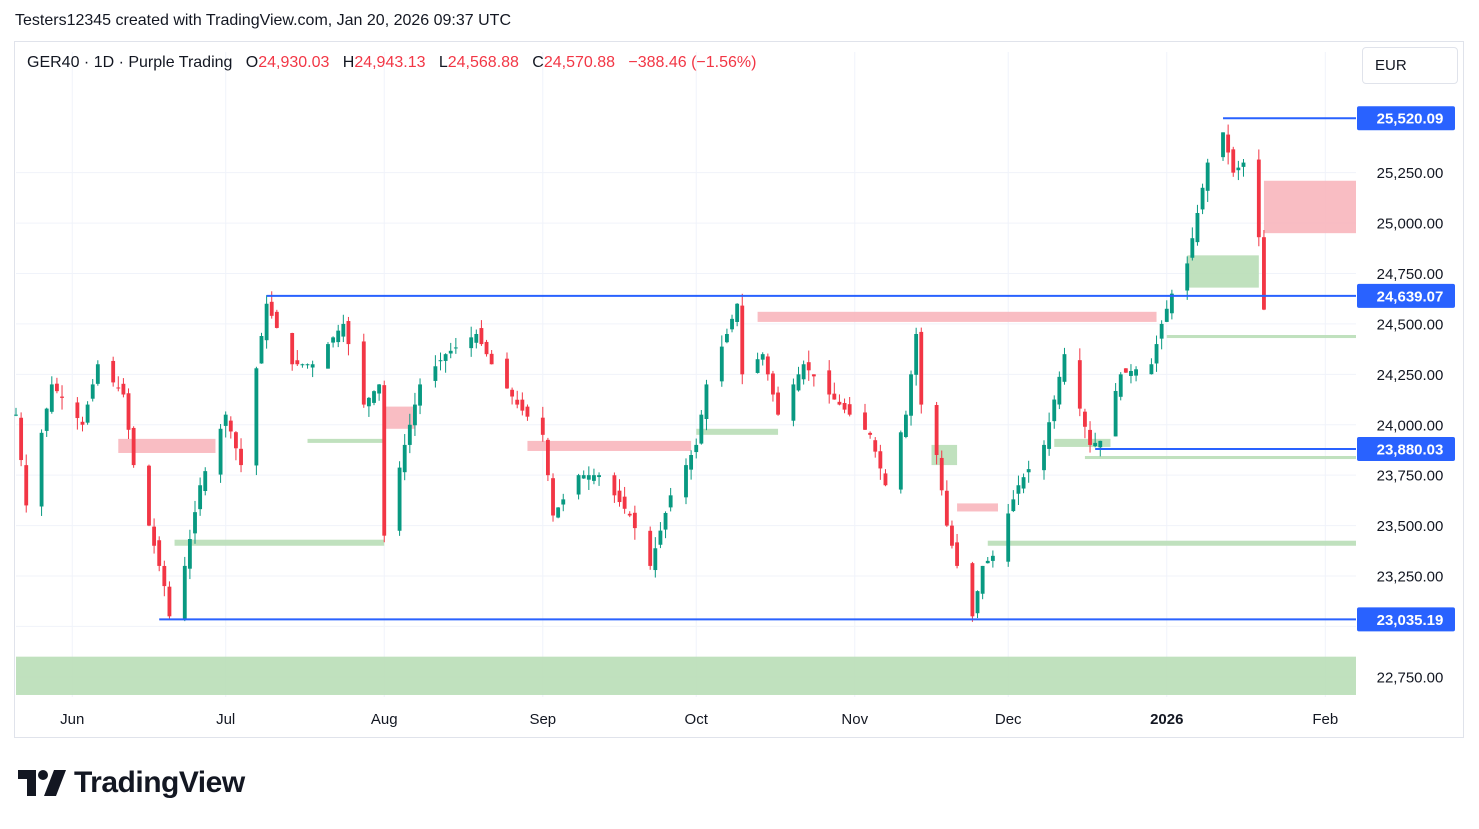 This screenshot has width=1479, height=829. Describe the element at coordinates (579, 62) in the screenshot. I see `close-value: 24,570.88` at that location.